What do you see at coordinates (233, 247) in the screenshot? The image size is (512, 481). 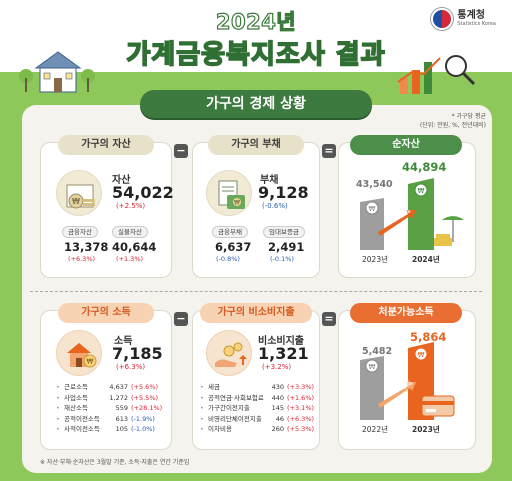 I see `financial-debt-value: 6,637` at bounding box center [233, 247].